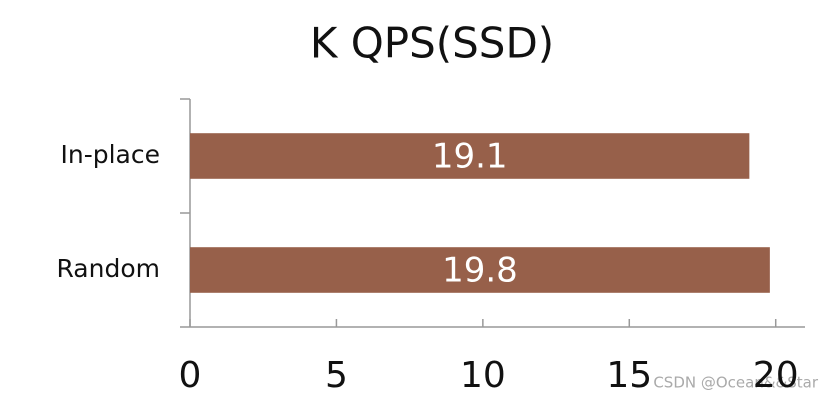 The width and height of the screenshot is (835, 402). Describe the element at coordinates (108, 268) in the screenshot. I see `y-tick-label: Random` at that location.